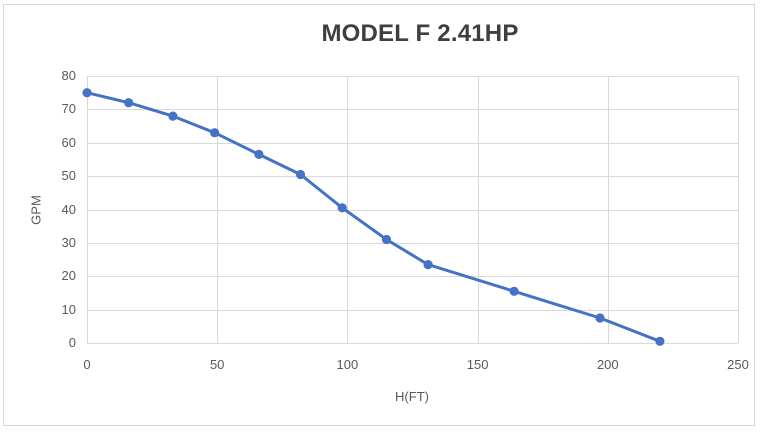 The image size is (762, 434). What do you see at coordinates (68, 142) in the screenshot?
I see `y-tick-label: 60` at bounding box center [68, 142].